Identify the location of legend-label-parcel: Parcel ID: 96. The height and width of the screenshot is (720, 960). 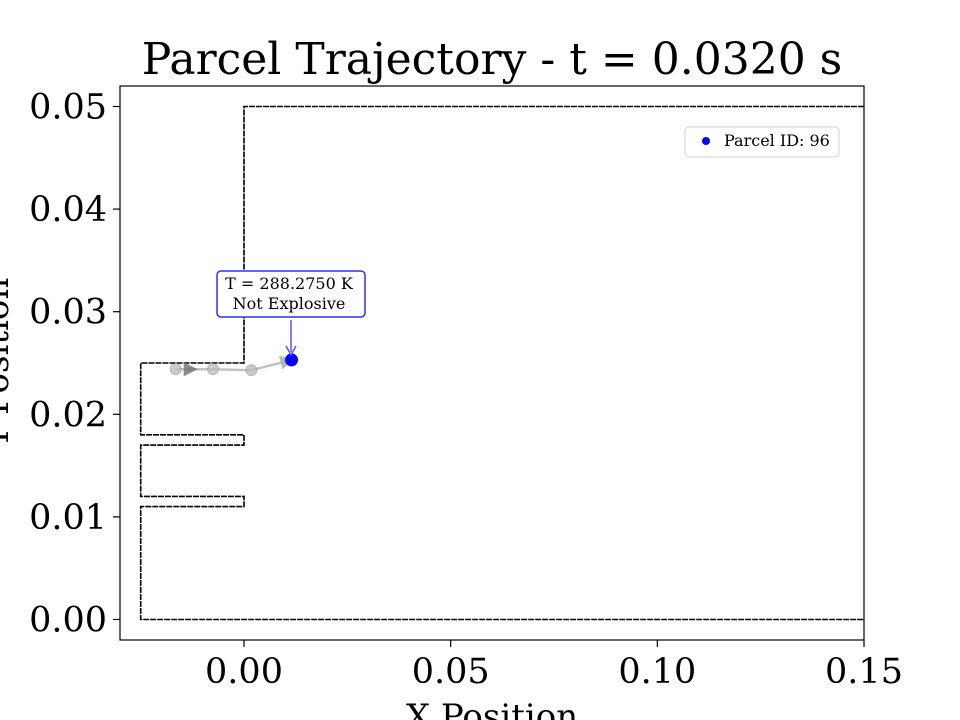
(777, 140).